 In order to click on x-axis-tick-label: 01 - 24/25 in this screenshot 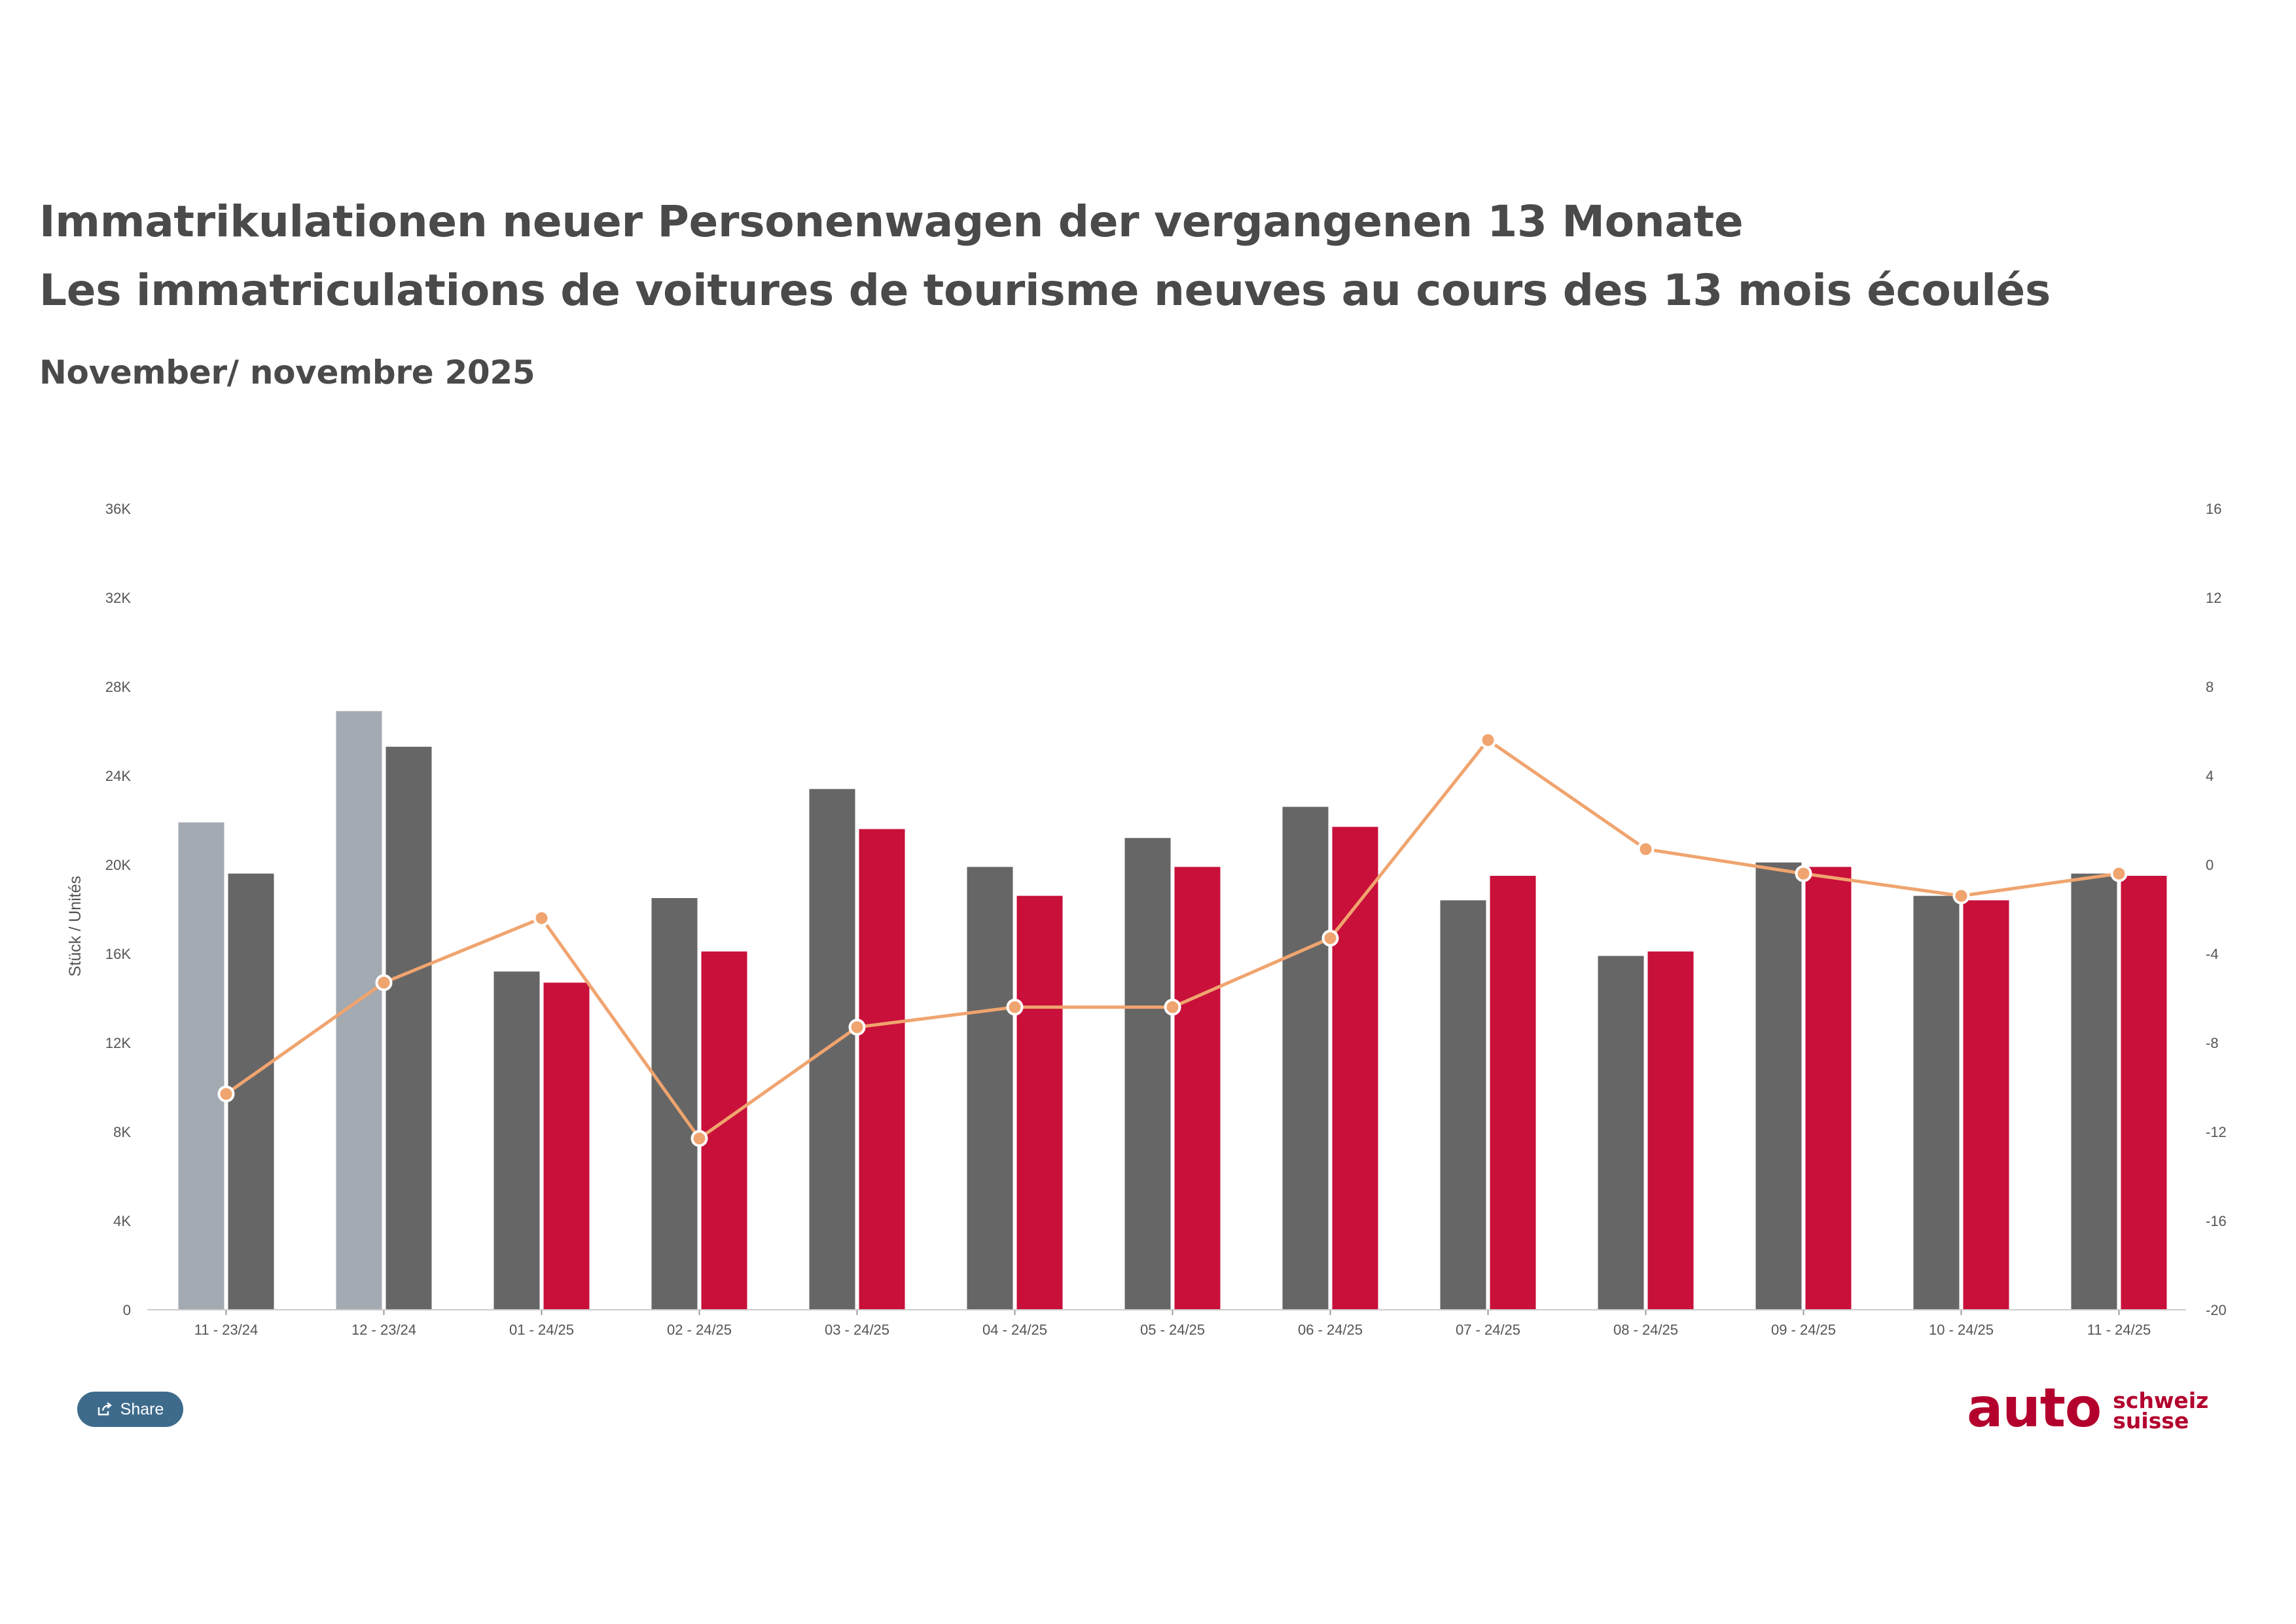, I will do `click(541, 1330)`.